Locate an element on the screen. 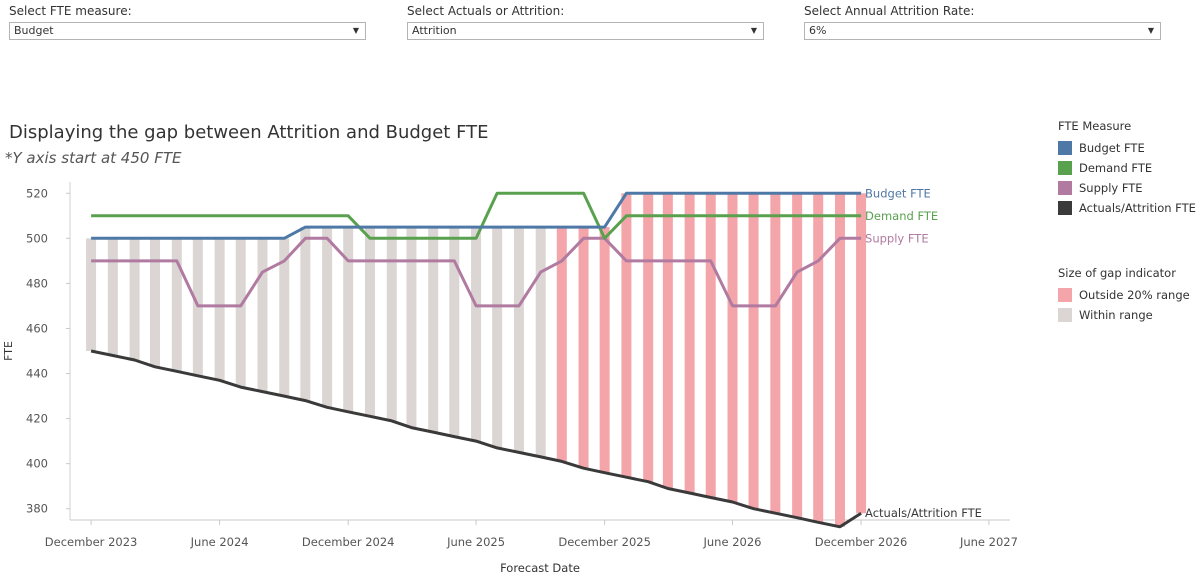 The height and width of the screenshot is (576, 1200). filter-actuals-attrition: Select Actuals or Attrition: Attrition ▼ is located at coordinates (585, 22).